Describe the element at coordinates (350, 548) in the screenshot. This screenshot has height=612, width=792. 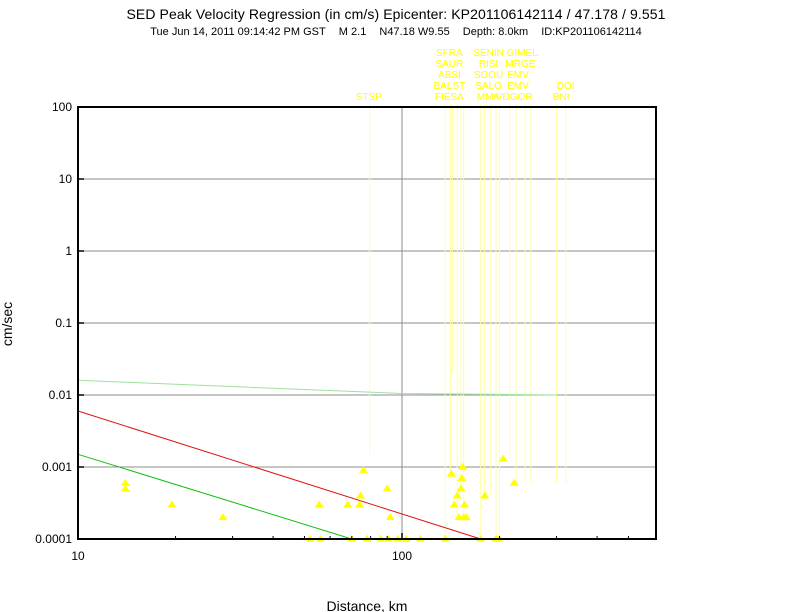
I see `x-axis-ticks: 10 100` at that location.